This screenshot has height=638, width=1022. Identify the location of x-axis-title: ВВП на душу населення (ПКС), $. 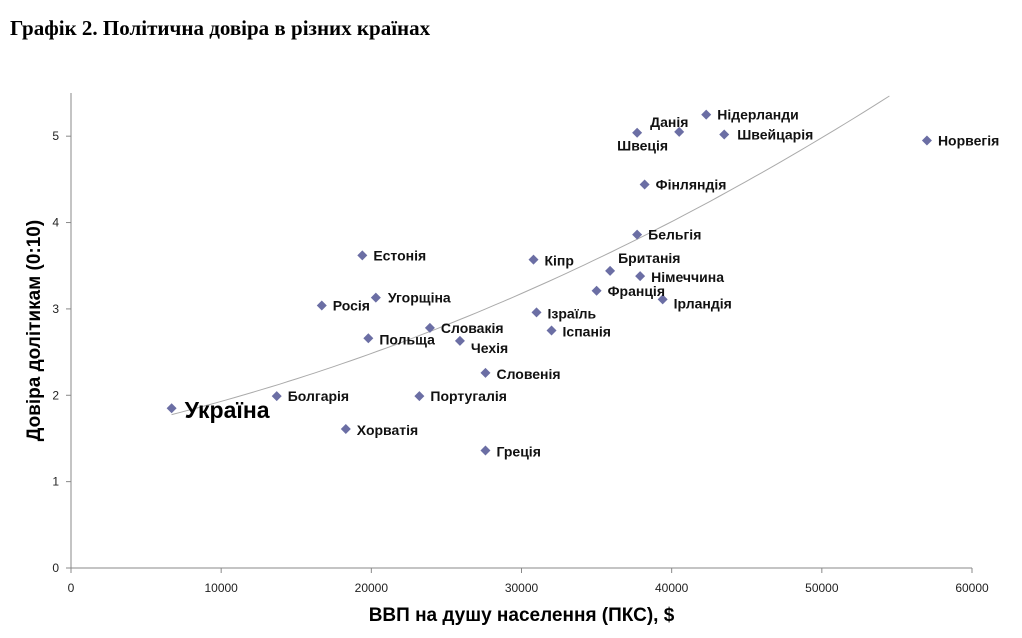
(522, 615).